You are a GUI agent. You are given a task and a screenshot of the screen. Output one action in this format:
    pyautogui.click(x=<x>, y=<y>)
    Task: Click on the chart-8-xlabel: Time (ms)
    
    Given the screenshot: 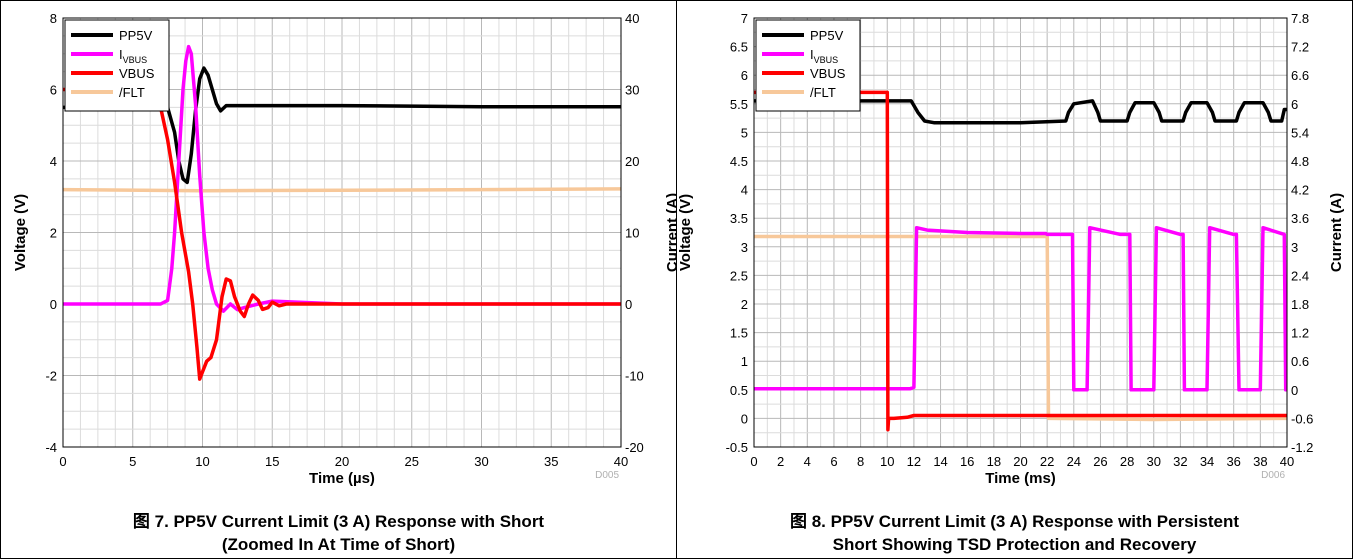 What is the action you would take?
    pyautogui.click(x=1020, y=478)
    